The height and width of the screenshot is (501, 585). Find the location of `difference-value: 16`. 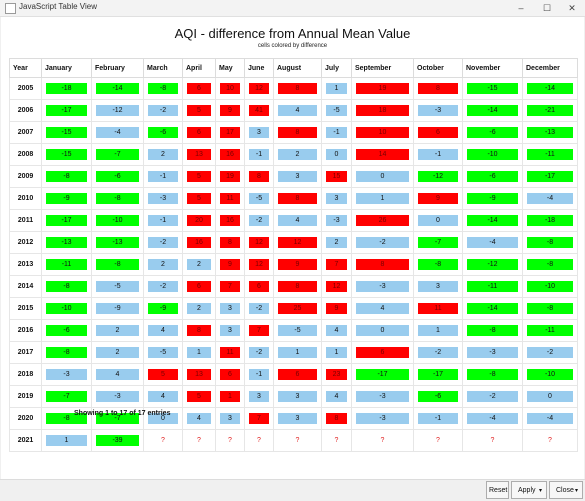

difference-value: 16 is located at coordinates (230, 220).